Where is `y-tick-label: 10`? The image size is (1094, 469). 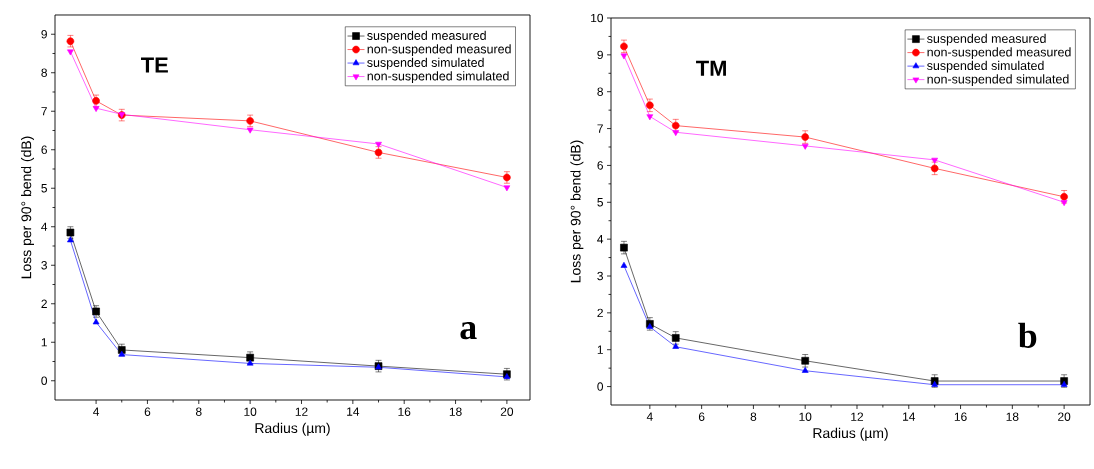
y-tick-label: 10 is located at coordinates (597, 18).